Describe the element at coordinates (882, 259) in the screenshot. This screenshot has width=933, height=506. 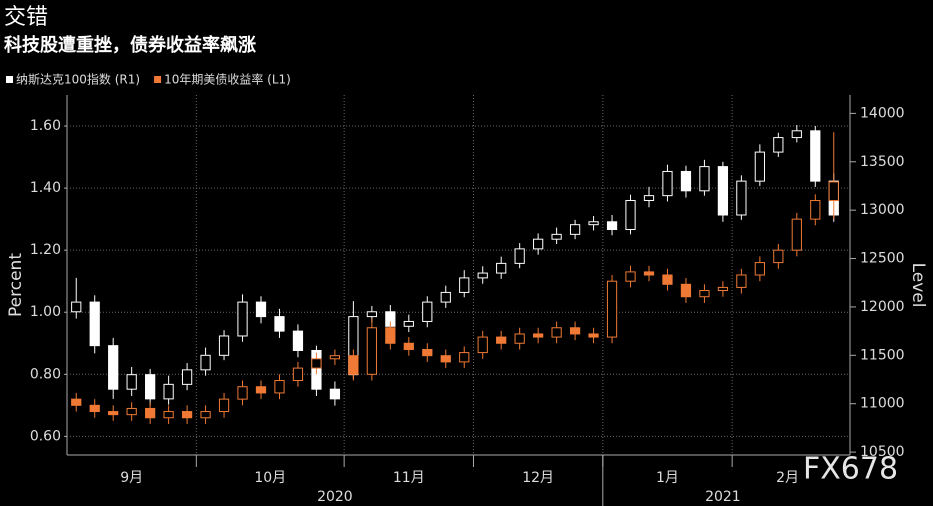
I see `y2-tick-label: 12500` at that location.